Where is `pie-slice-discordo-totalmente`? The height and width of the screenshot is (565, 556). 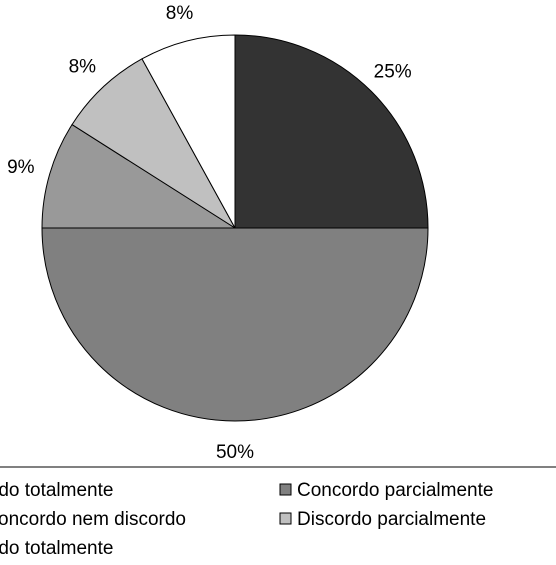
pie-slice-discordo-totalmente is located at coordinates (188, 131).